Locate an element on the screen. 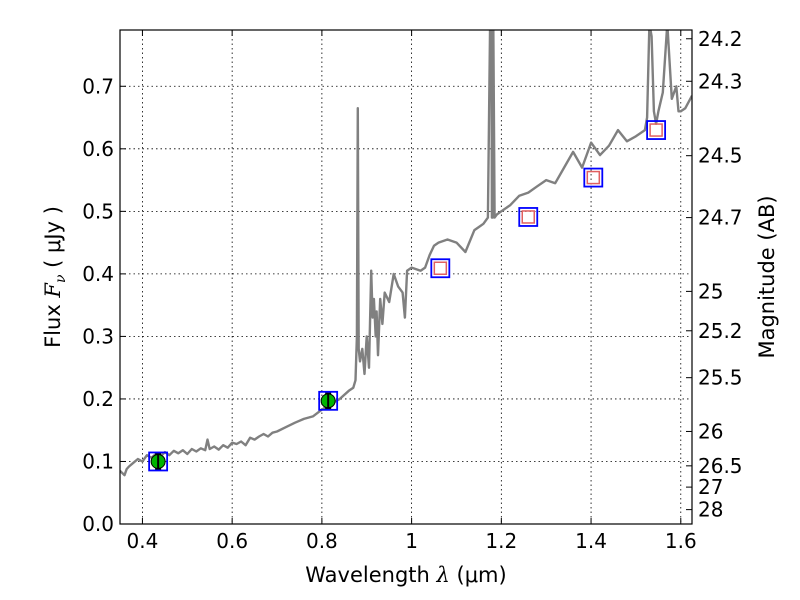 This screenshot has width=800, height=600. x-tick-label: 1.6 is located at coordinates (681, 541).